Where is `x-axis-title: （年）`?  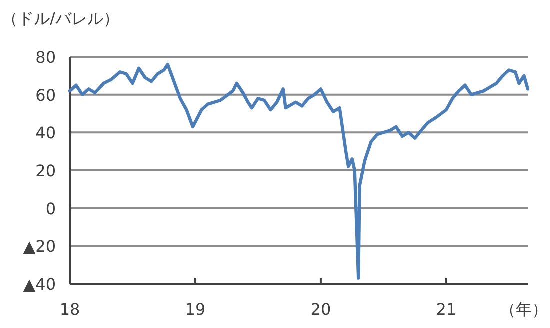
x-axis-title: （年） is located at coordinates (524, 309).